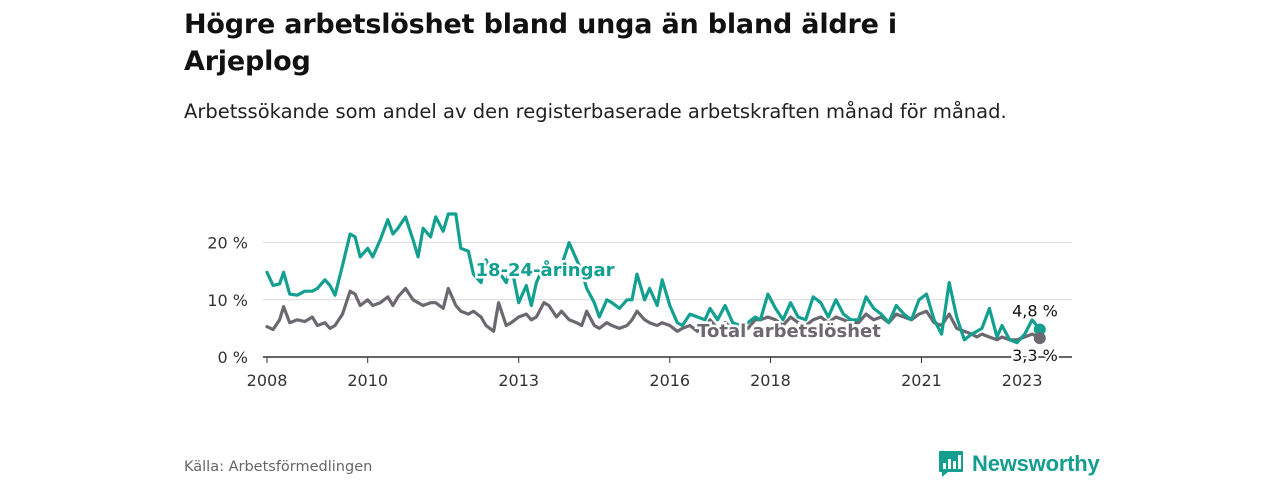  I want to click on series-label-youth: 18-24-åringar, so click(545, 270).